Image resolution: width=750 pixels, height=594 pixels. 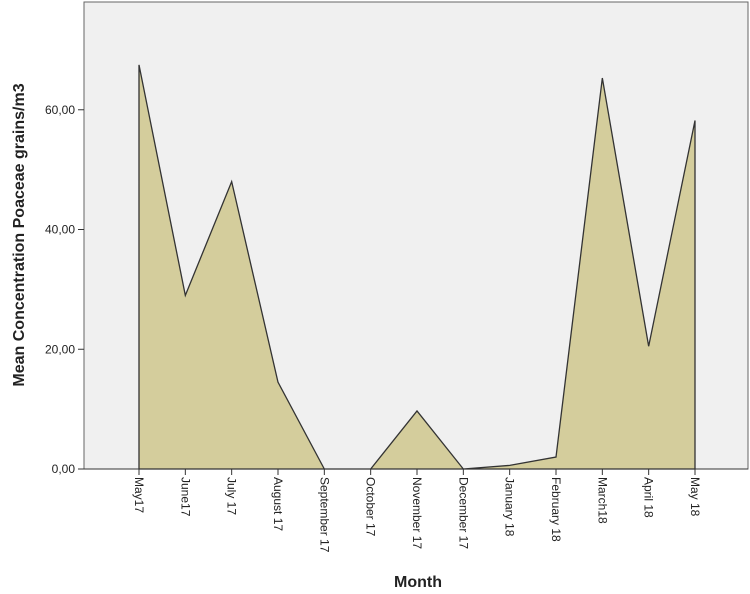 I want to click on x-tick-label: November 17, so click(x=417, y=513).